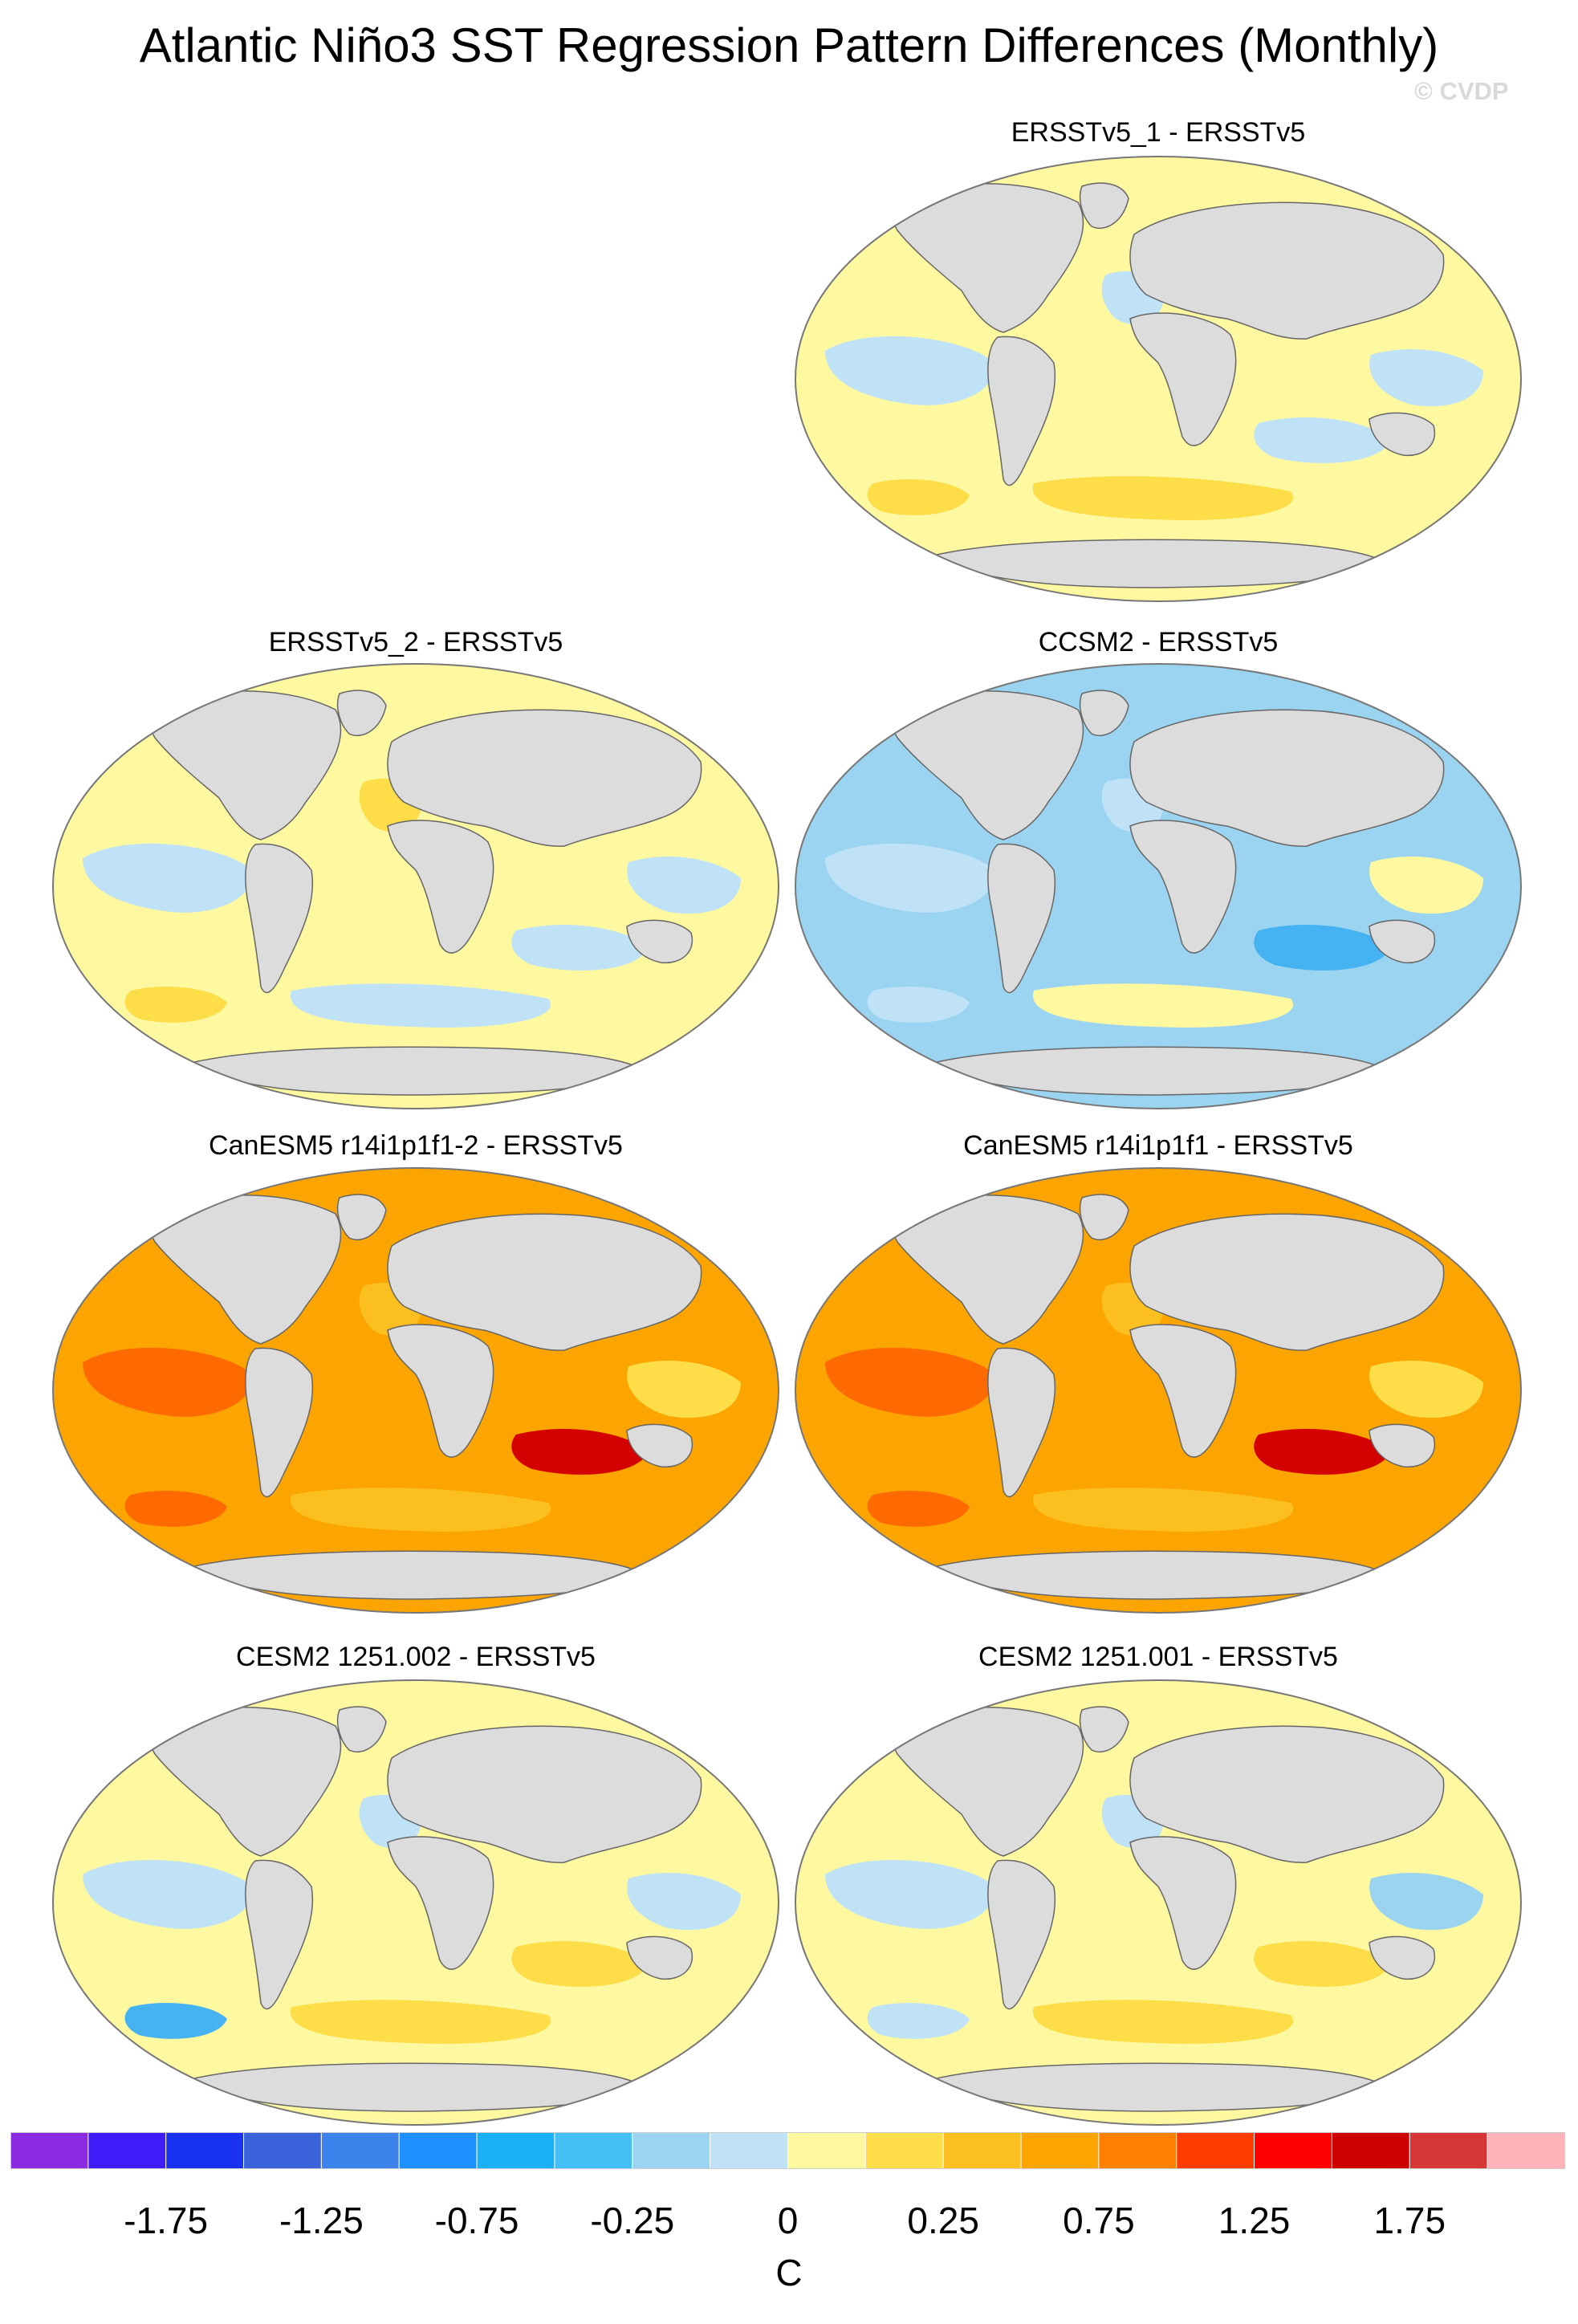 The image size is (1578, 2324). I want to click on colorbar, so click(787, 2150).